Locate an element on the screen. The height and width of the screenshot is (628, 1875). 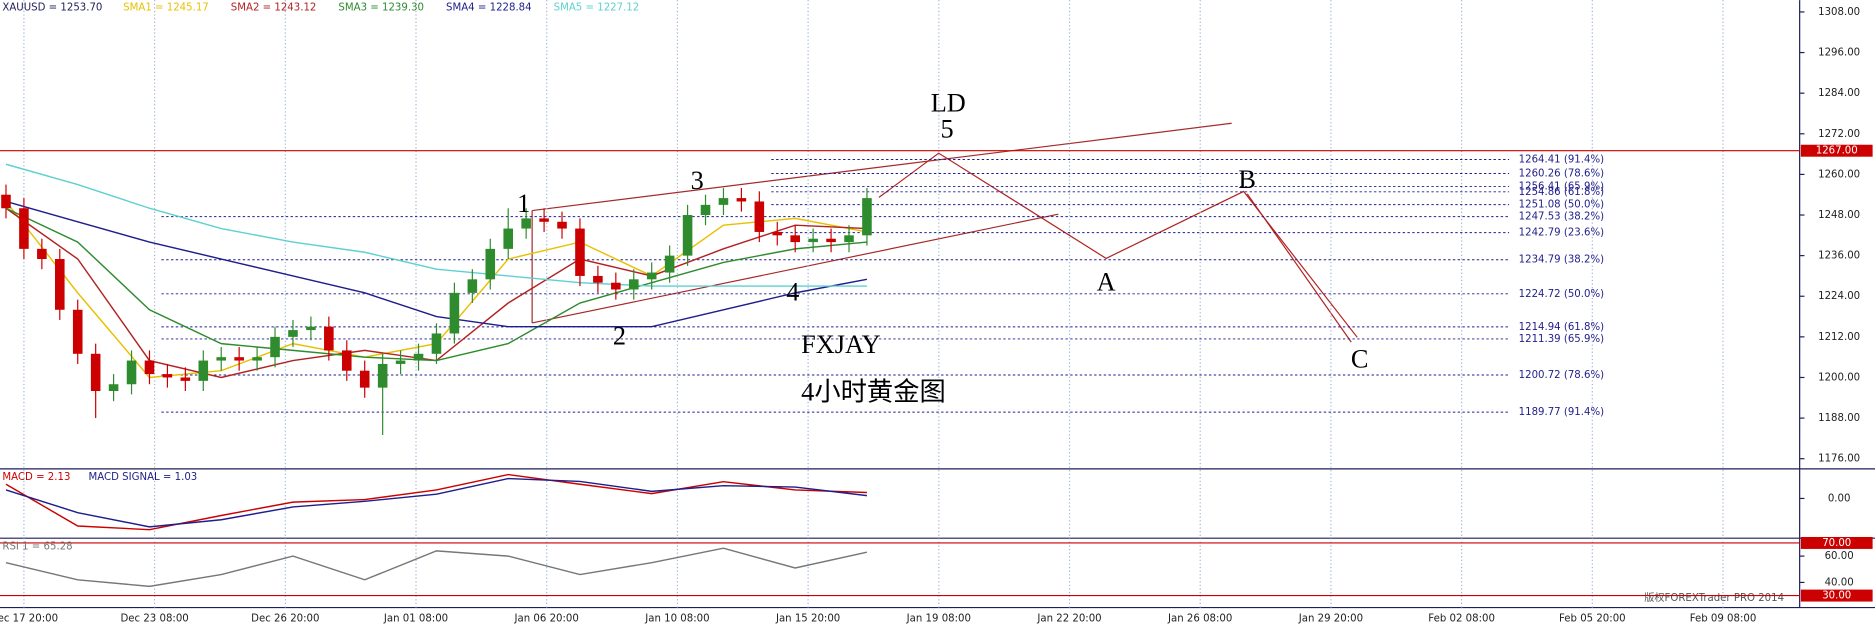
fib-label: 1260.26 (78.6%) is located at coordinates (1561, 174).